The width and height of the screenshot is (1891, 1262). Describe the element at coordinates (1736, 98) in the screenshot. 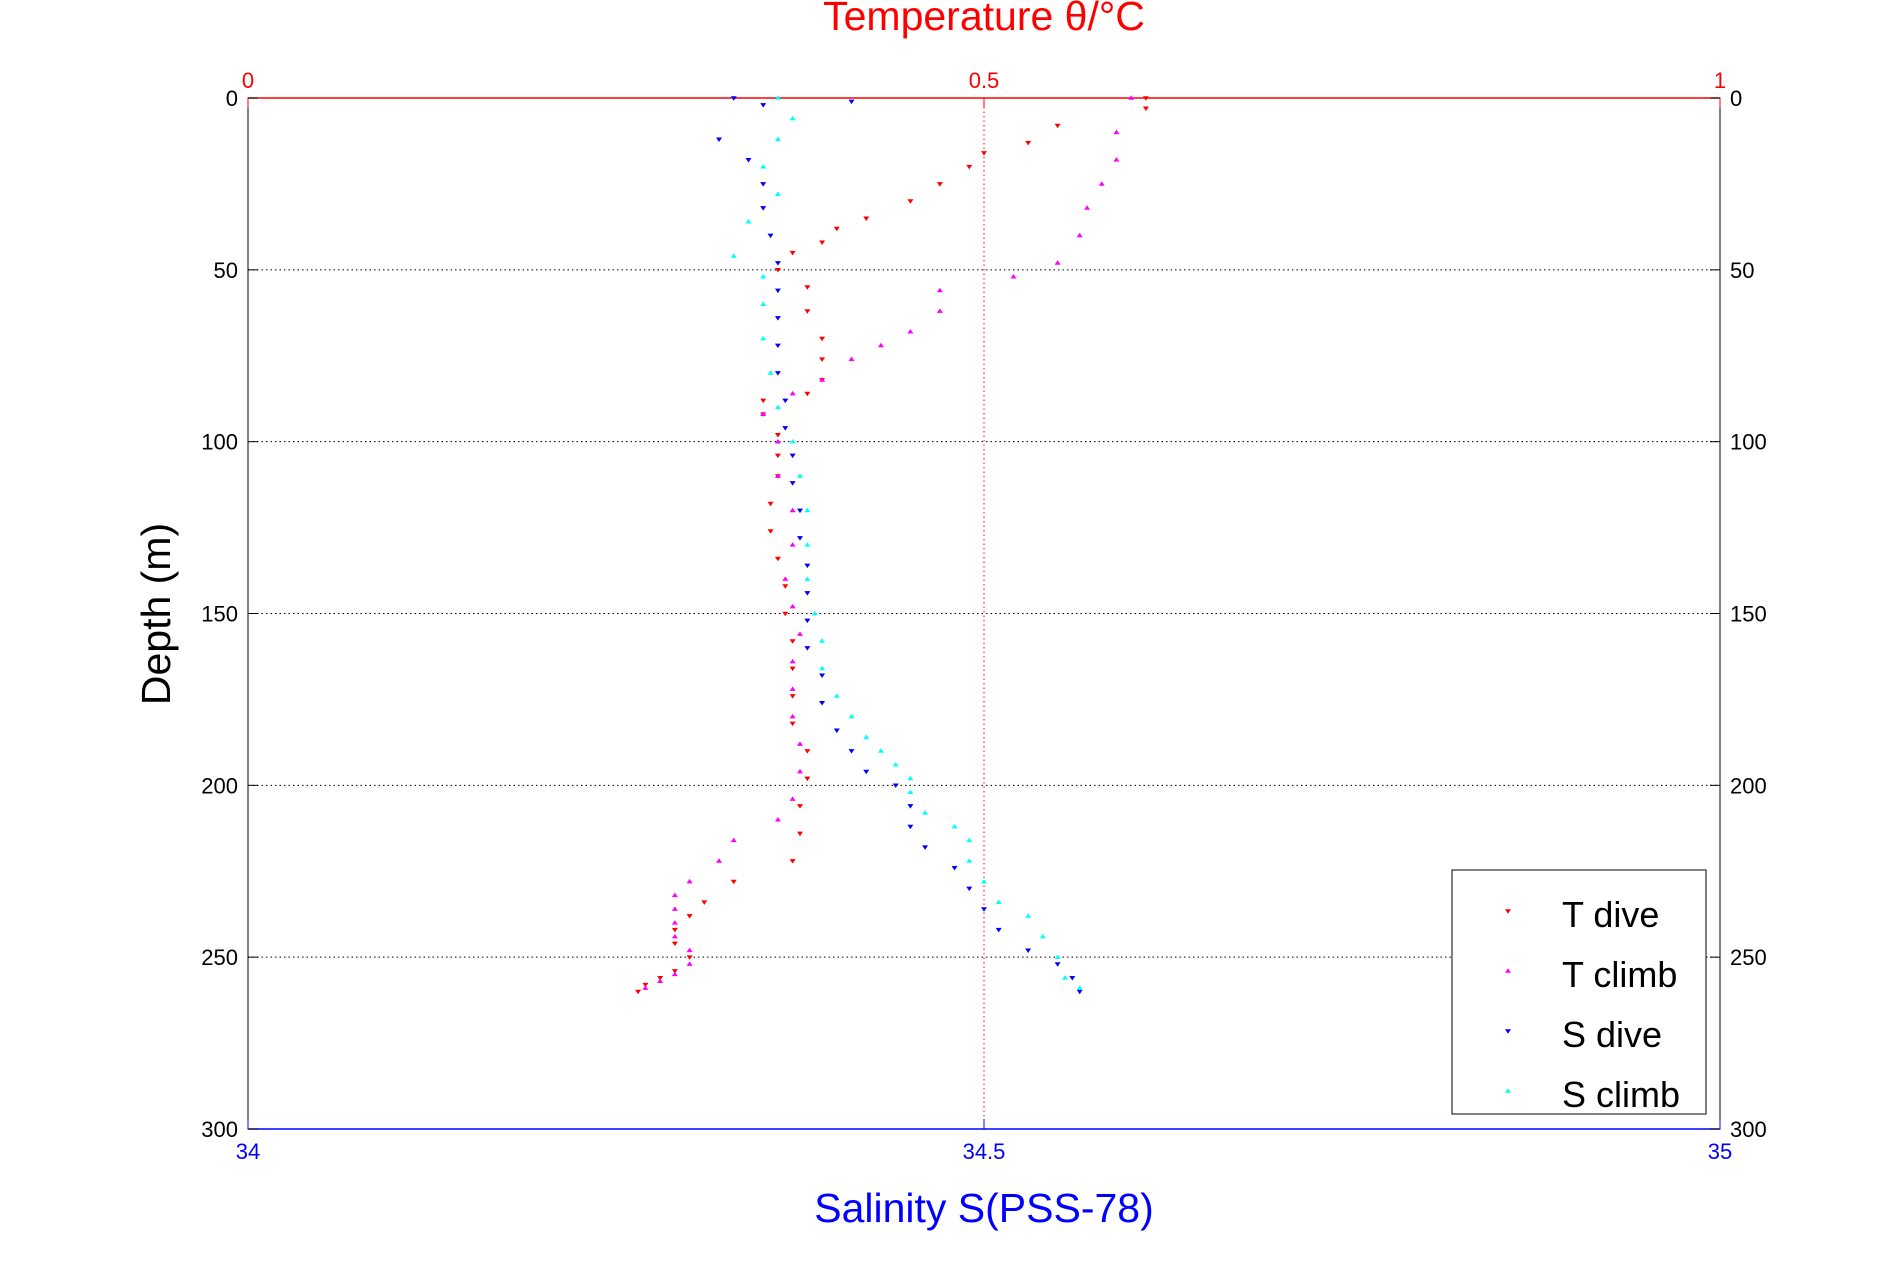

I see `y-tick-label-right: 0` at that location.